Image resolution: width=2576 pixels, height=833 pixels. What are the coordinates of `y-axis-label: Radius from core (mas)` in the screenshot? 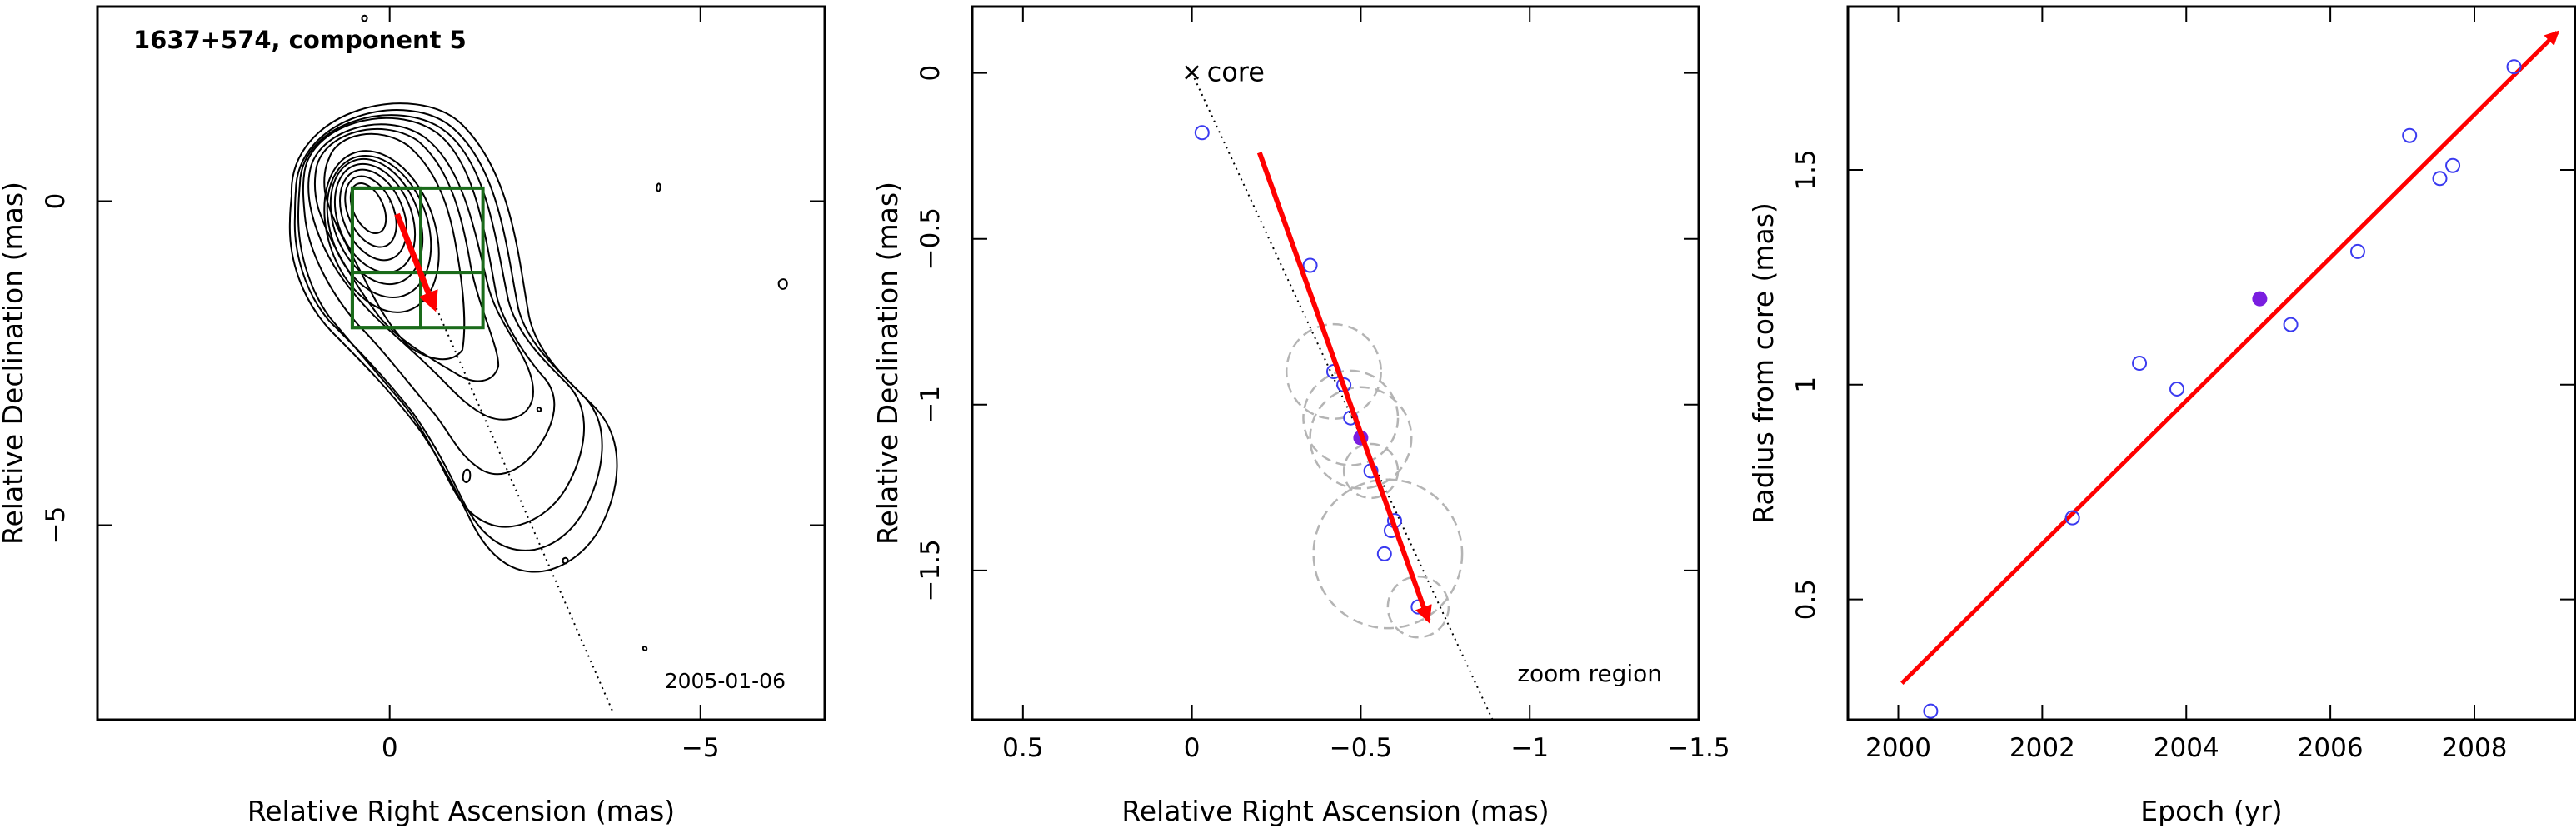 It's located at (1763, 363).